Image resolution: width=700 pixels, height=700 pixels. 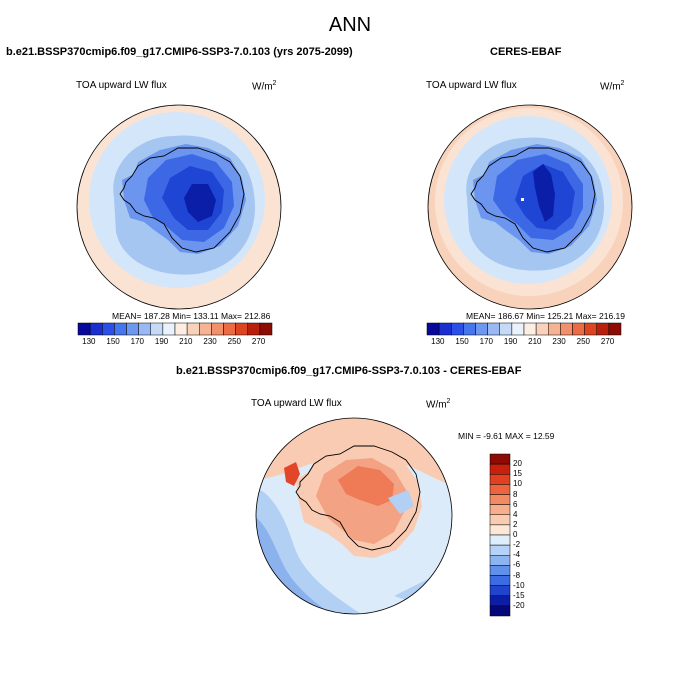 I want to click on panel-2-stats: MEAN= 186.67 Min= 125.21 Max= 216.19, so click(x=546, y=316).